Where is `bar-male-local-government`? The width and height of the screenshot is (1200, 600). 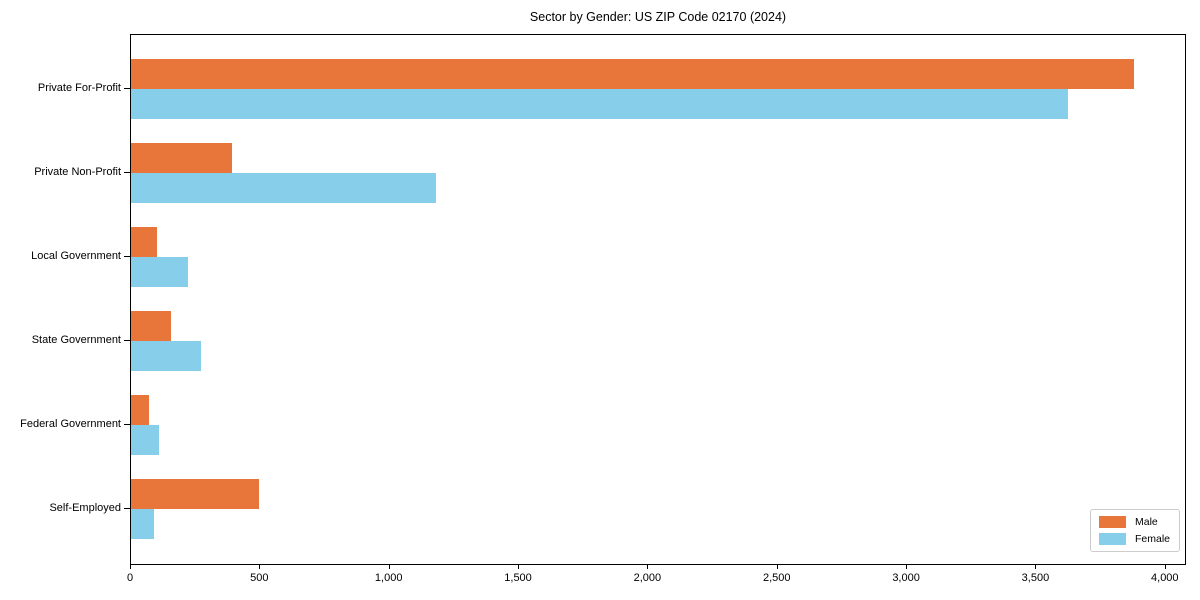 bar-male-local-government is located at coordinates (144, 242).